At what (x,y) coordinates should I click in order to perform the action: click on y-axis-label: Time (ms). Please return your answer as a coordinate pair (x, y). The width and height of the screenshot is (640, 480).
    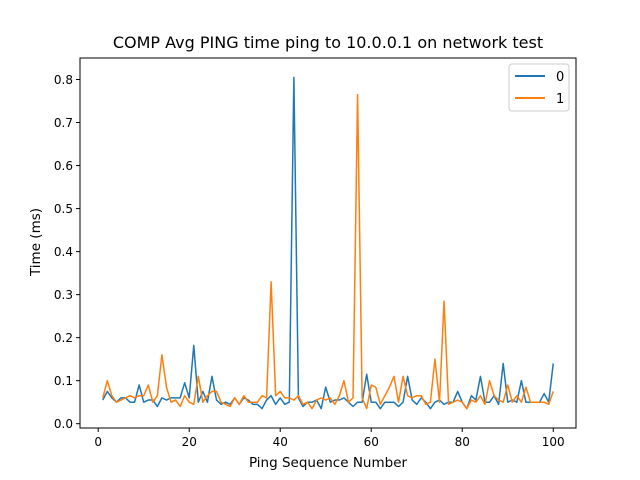
    Looking at the image, I should click on (36, 242).